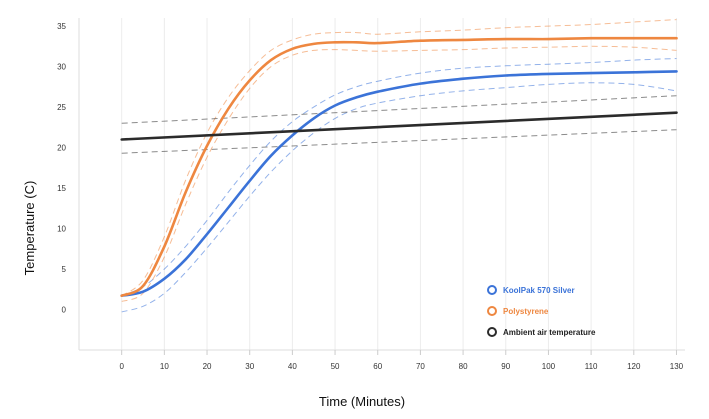 The image size is (709, 419). I want to click on legend-marker-koolpak-570-silver, so click(492, 290).